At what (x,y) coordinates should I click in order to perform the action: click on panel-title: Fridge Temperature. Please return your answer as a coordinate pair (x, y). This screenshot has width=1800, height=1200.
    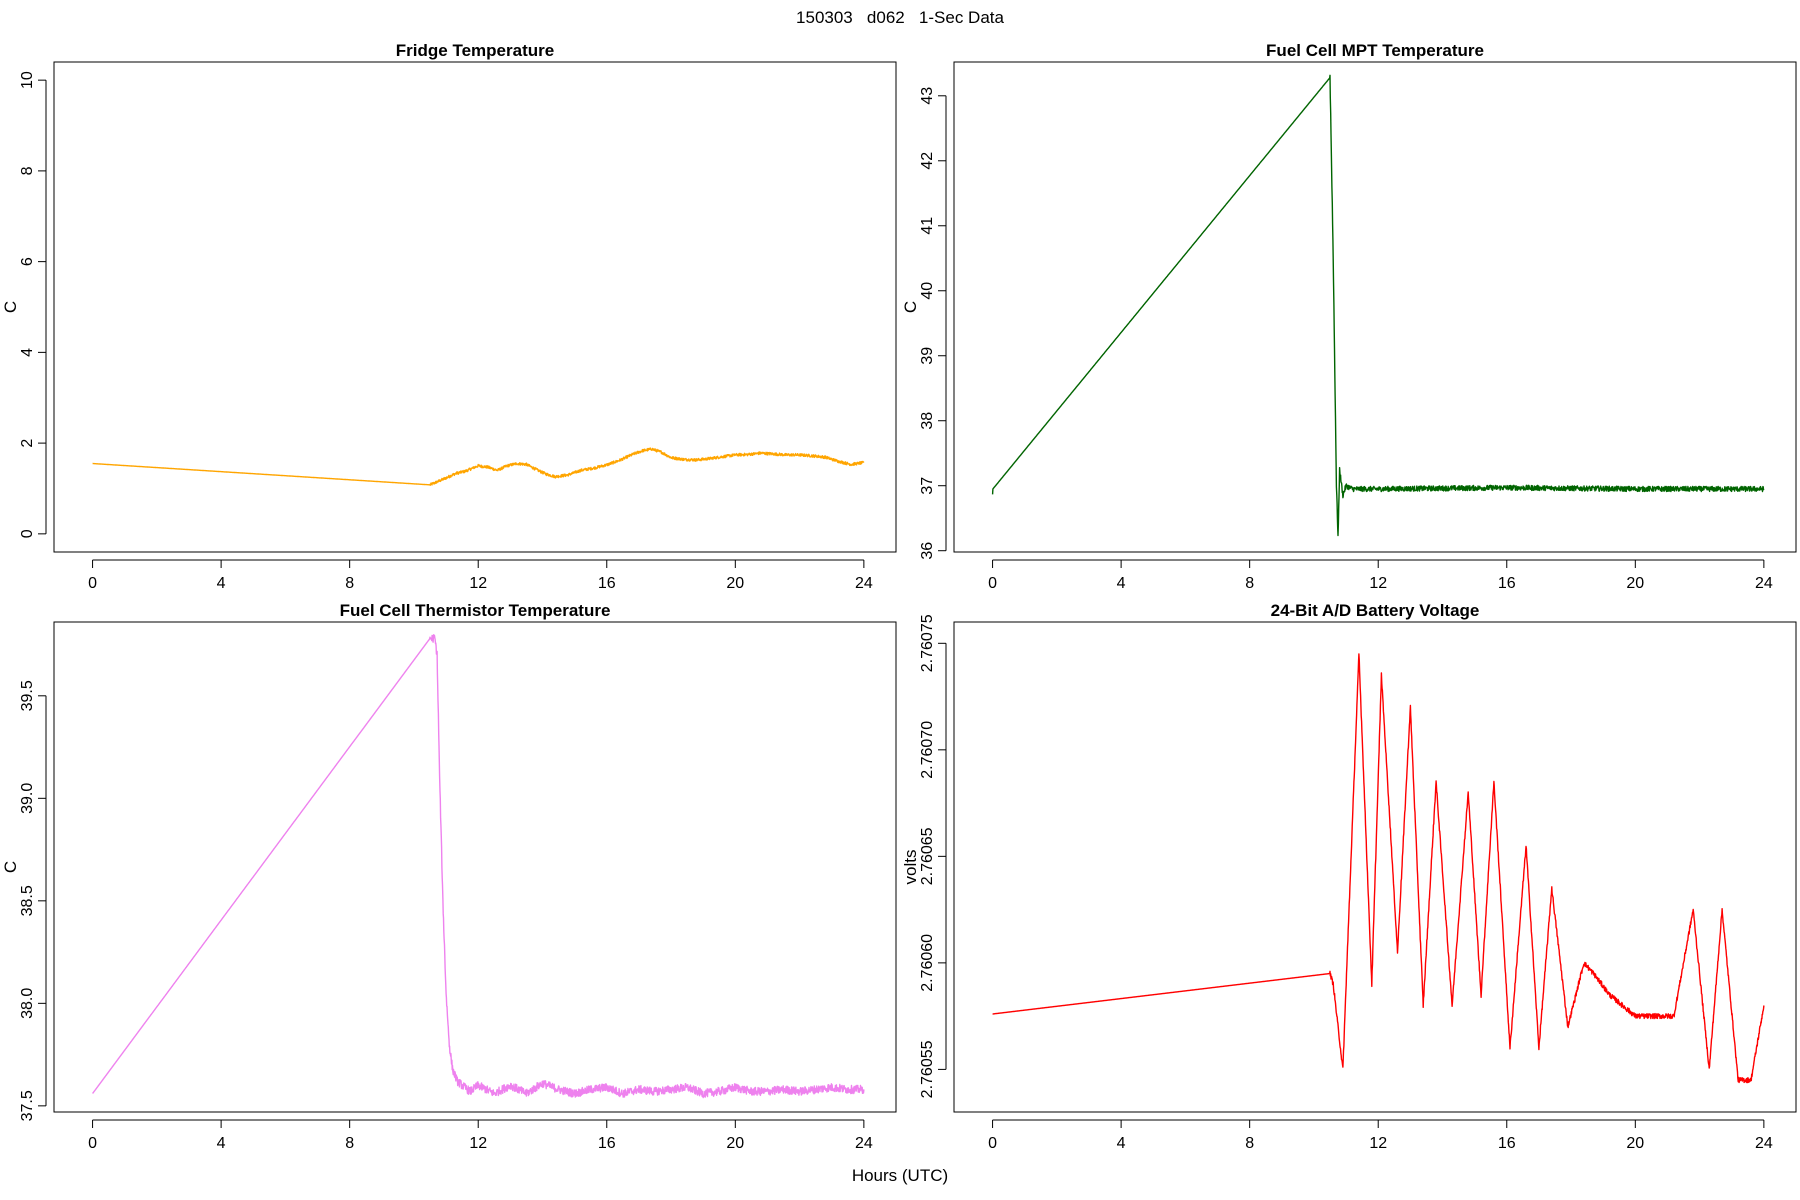
    Looking at the image, I should click on (475, 50).